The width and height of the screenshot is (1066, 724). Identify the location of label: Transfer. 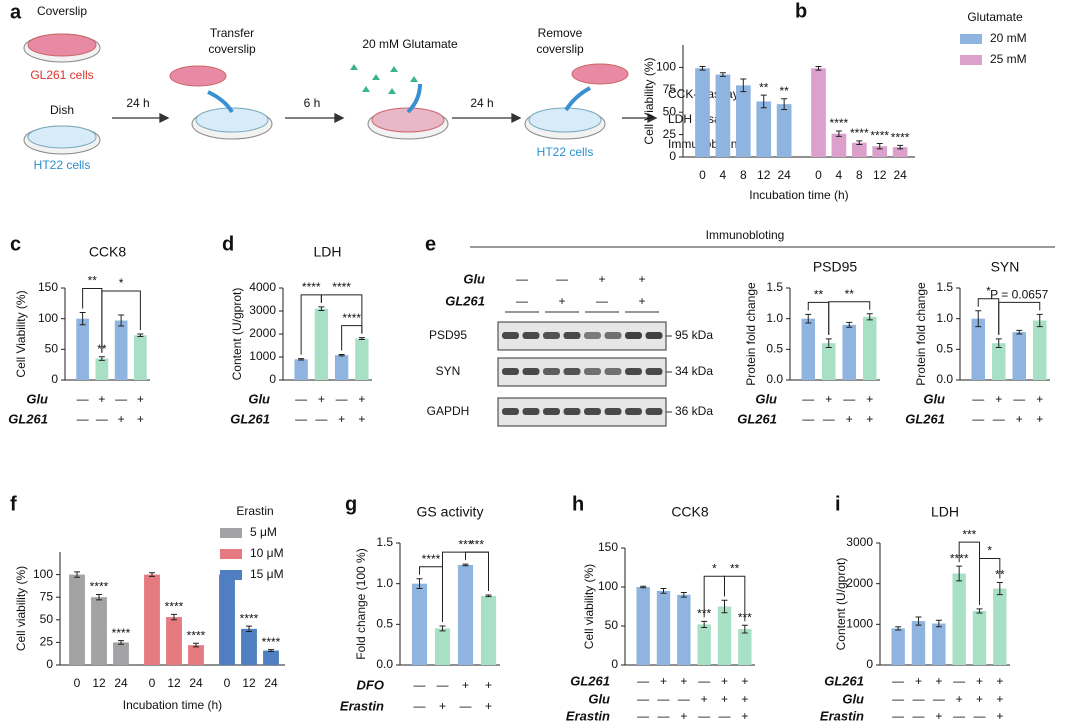
(232, 33).